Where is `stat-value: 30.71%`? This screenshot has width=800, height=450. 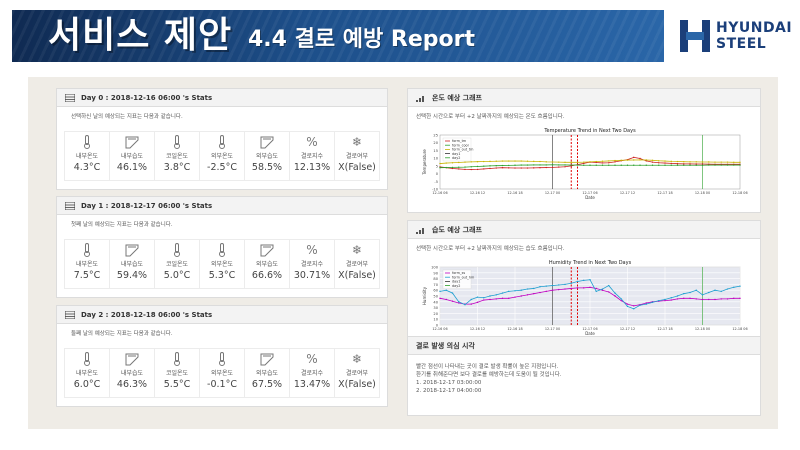
stat-value: 30.71% is located at coordinates (312, 275).